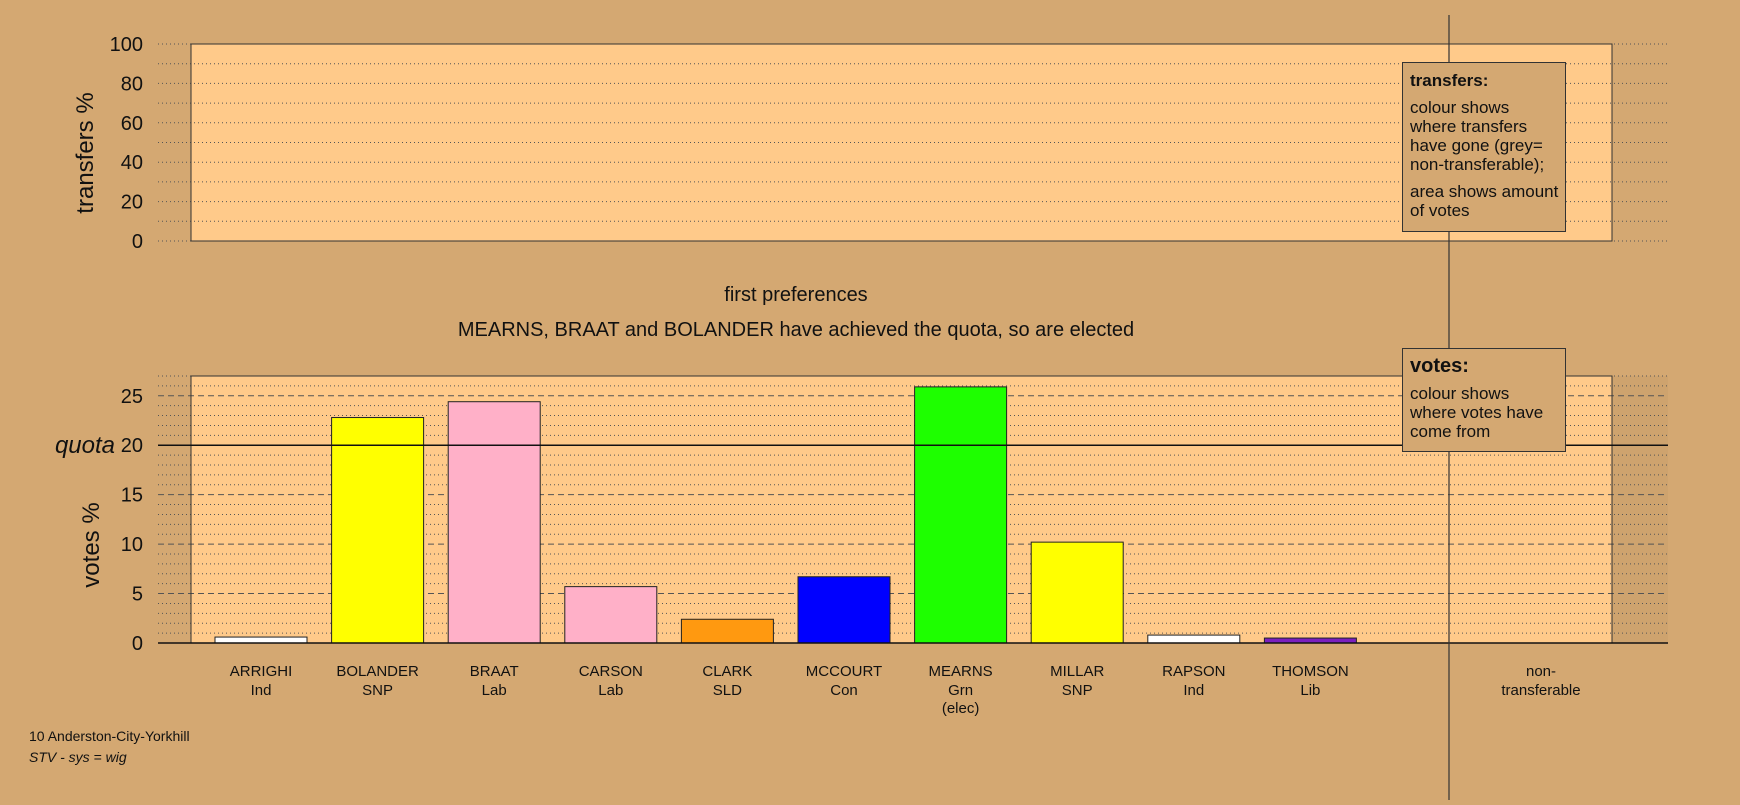  What do you see at coordinates (1193, 671) in the screenshot?
I see `category-name-label: RAPSON` at bounding box center [1193, 671].